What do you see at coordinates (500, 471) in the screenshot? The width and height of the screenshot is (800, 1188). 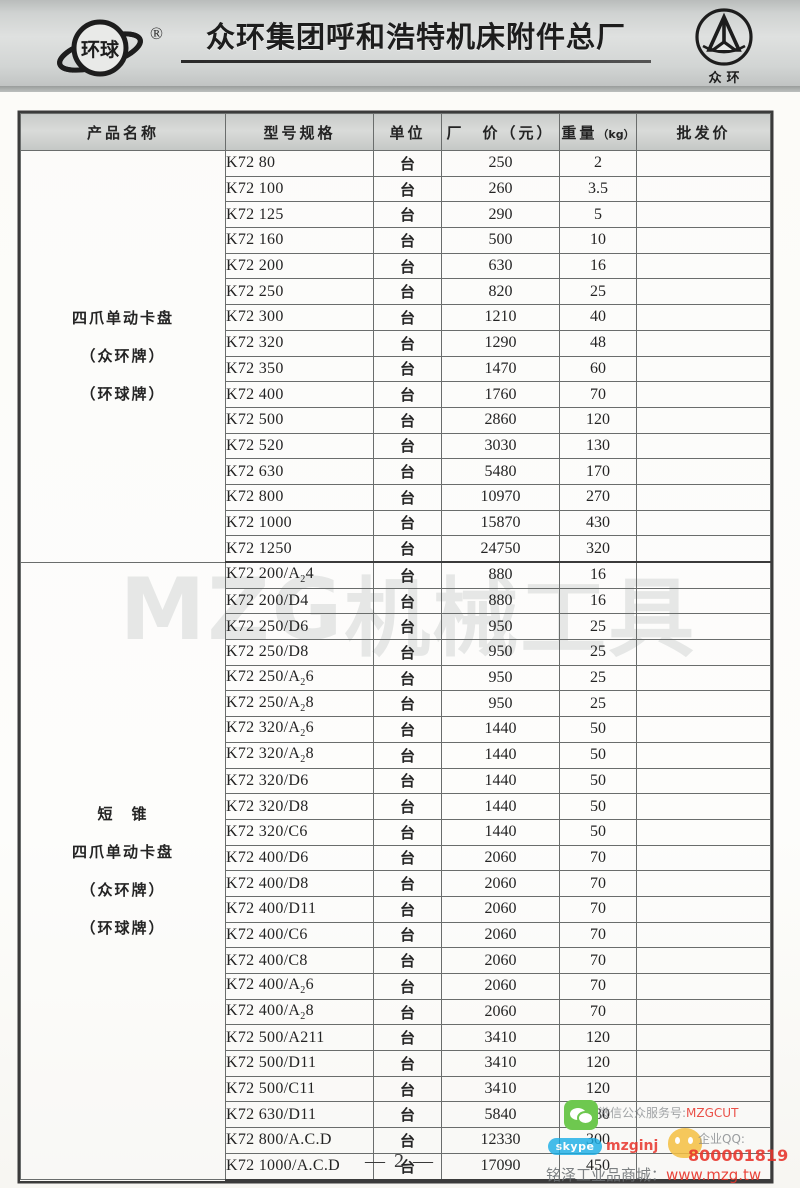 I see `factory-price-cell: 5480` at bounding box center [500, 471].